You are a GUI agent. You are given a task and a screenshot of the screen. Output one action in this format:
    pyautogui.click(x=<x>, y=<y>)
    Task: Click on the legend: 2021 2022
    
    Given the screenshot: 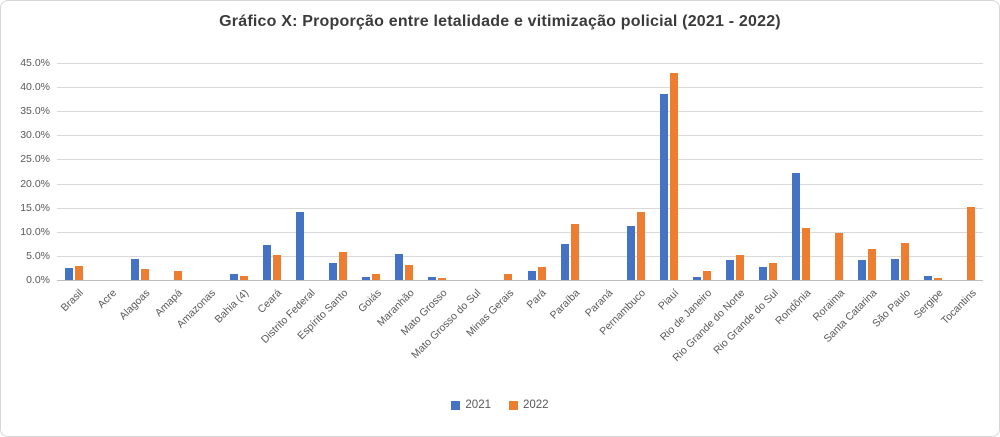 What is the action you would take?
    pyautogui.click(x=500, y=405)
    